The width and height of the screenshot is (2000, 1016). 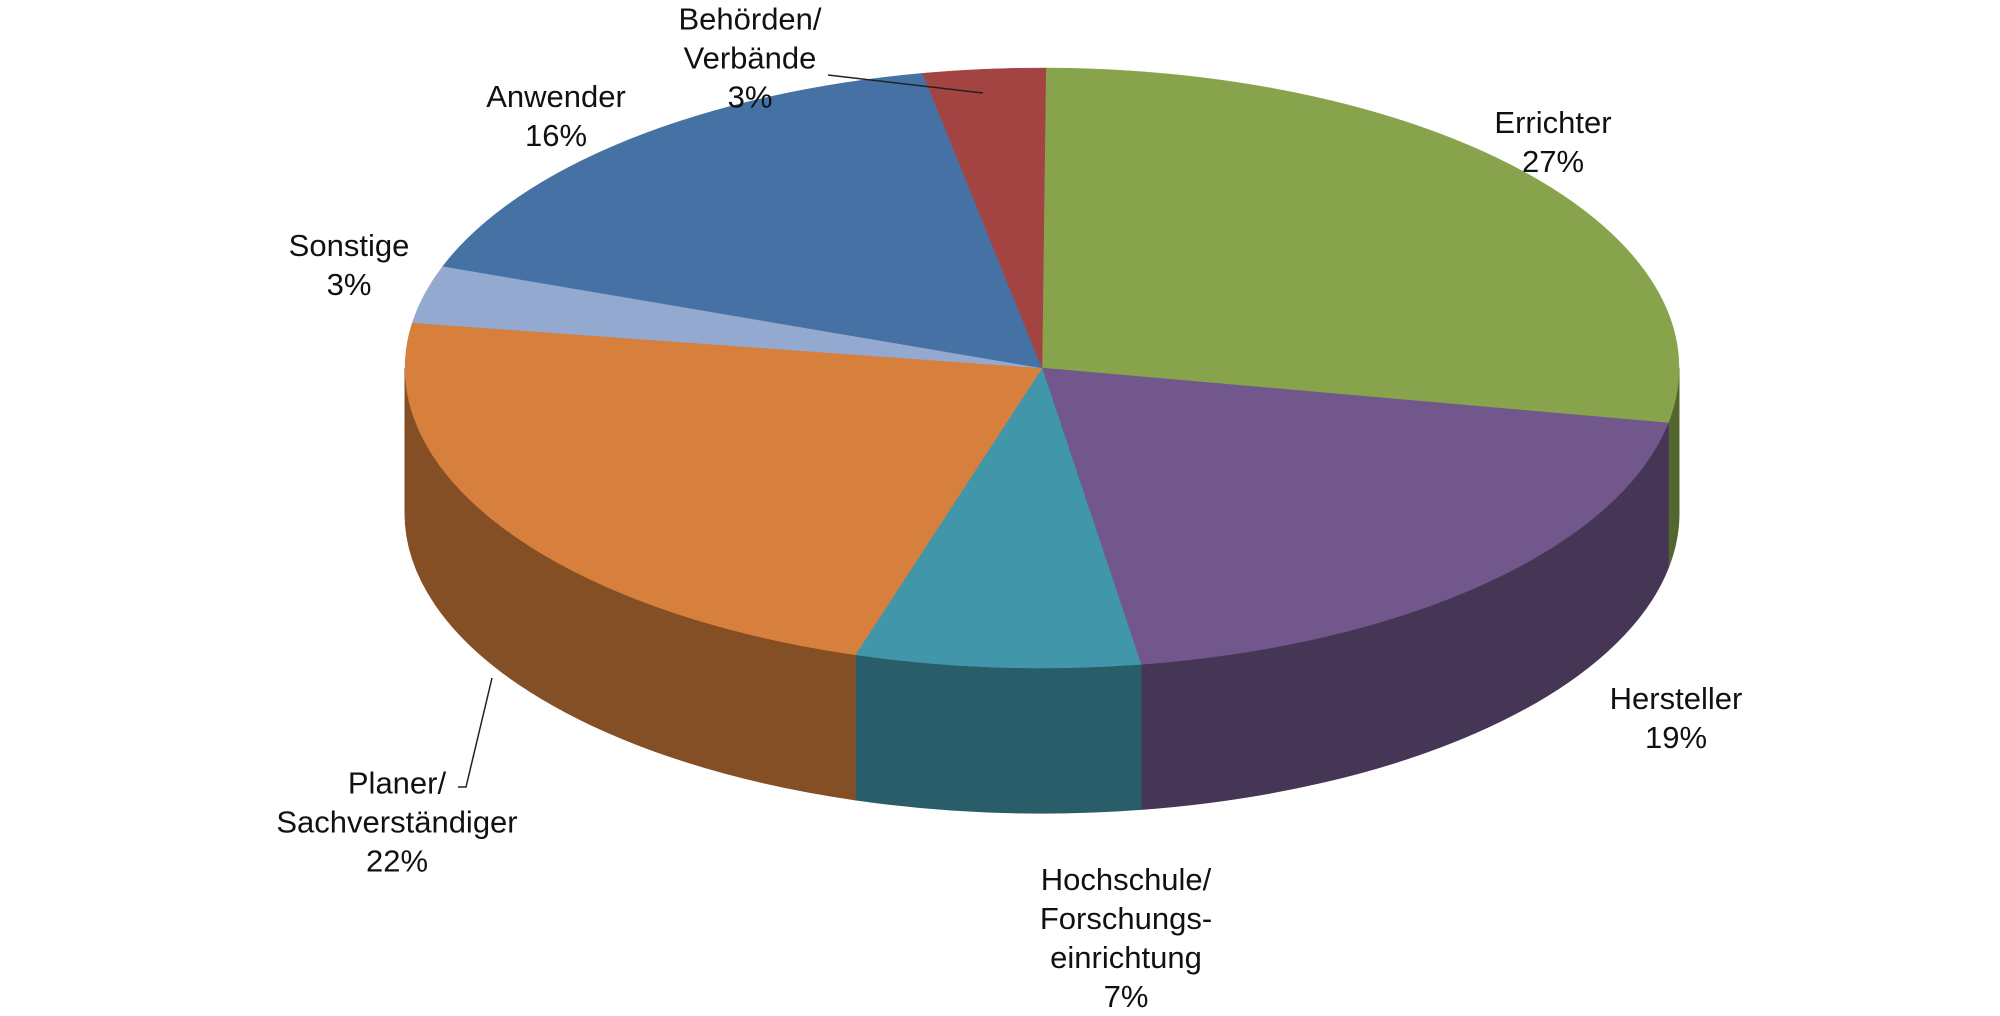 I want to click on category-label: Behörden/ Verbände, so click(x=750, y=38).